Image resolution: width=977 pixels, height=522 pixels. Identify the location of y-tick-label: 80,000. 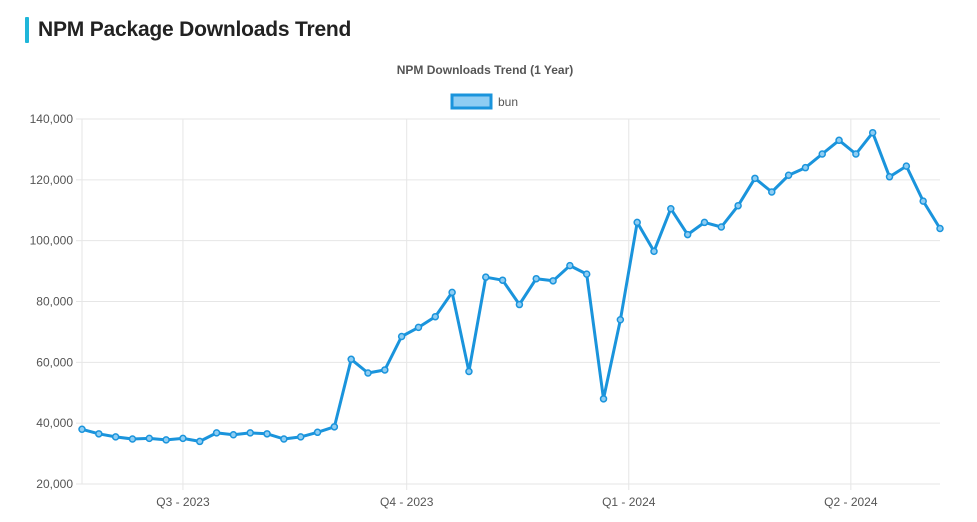
(54, 302).